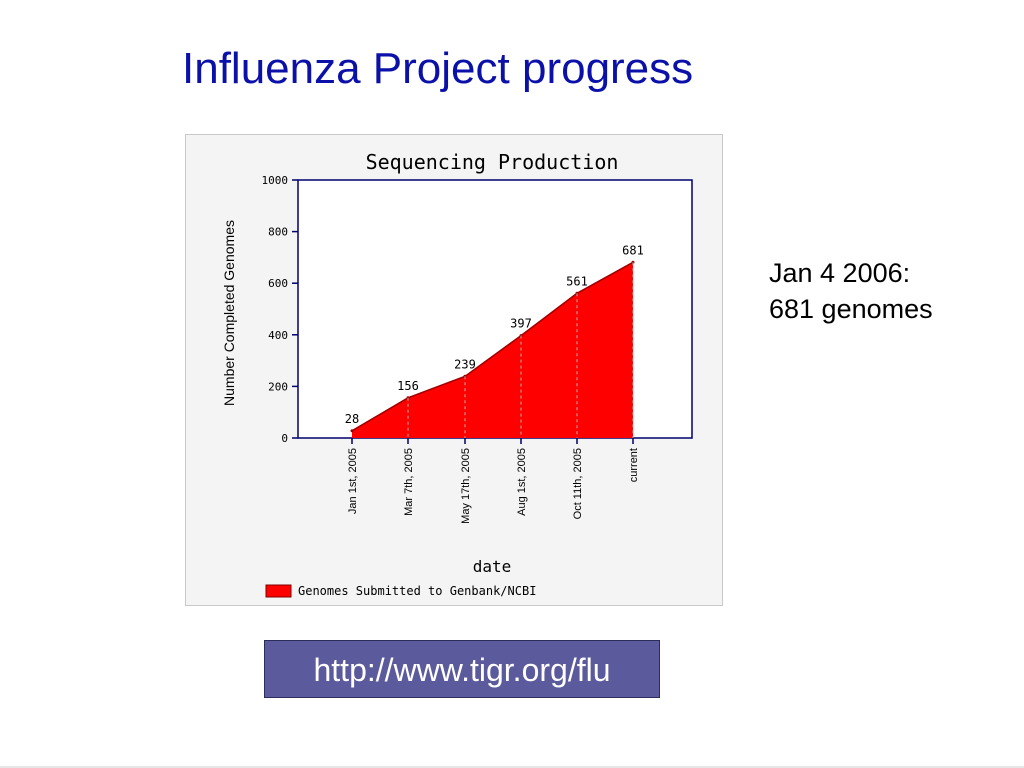 This screenshot has height=768, width=1024. I want to click on y-axis-label: Number Completed Genomes, so click(229, 313).